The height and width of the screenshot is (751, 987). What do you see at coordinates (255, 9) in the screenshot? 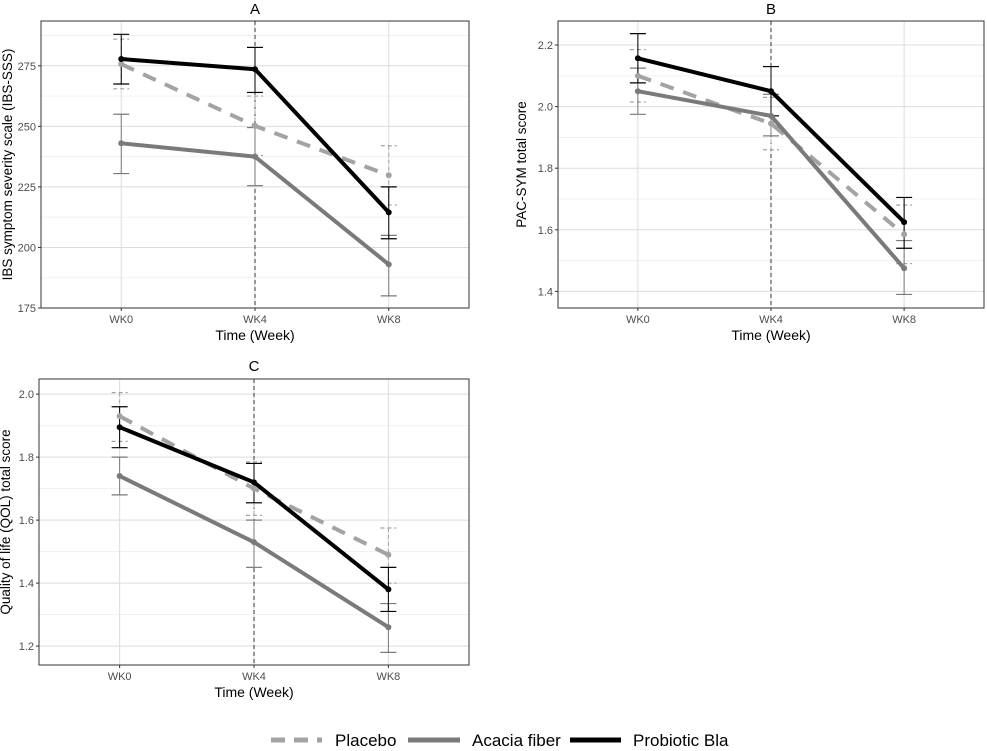
I see `panel-title: A` at bounding box center [255, 9].